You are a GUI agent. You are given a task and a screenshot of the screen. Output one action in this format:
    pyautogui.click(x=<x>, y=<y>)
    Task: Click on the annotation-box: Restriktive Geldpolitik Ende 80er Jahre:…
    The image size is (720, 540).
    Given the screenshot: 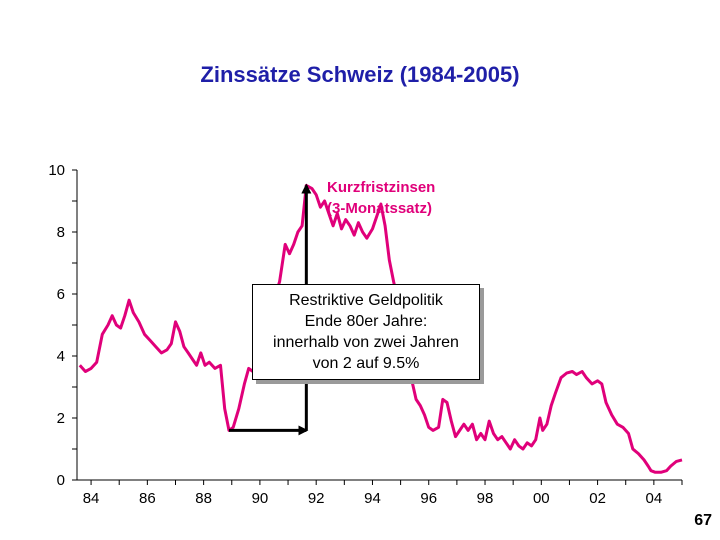 What is the action you would take?
    pyautogui.click(x=366, y=332)
    